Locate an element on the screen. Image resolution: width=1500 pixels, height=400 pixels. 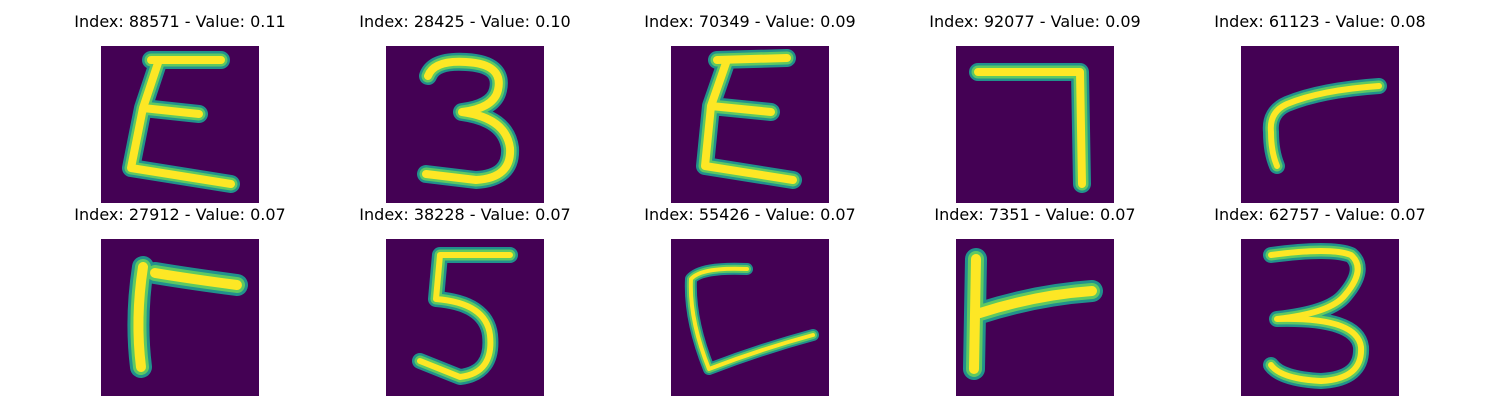
panel-7: Index: 38228 - Value: 0.07 is located at coordinates (465, 300).